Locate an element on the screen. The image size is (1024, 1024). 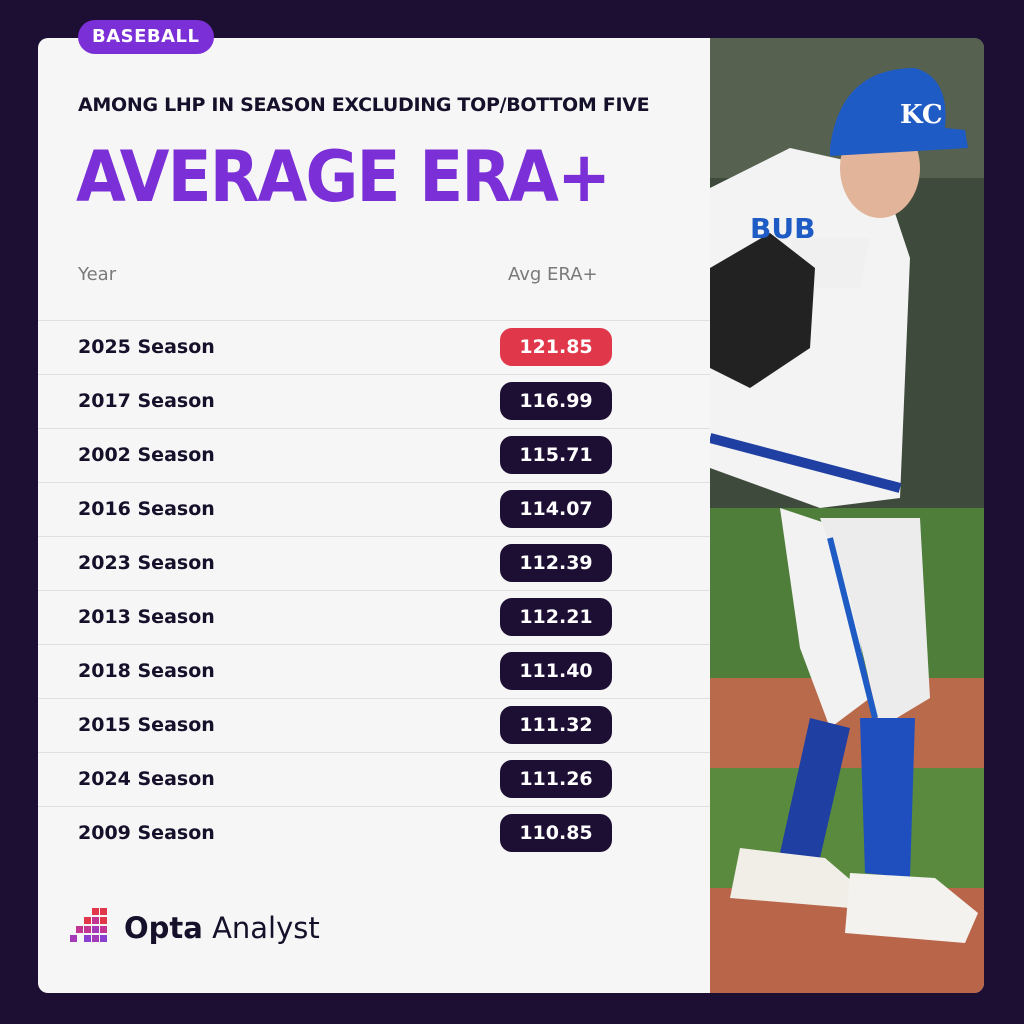
table-row: 2023 Season 112.39 is located at coordinates (374, 563).